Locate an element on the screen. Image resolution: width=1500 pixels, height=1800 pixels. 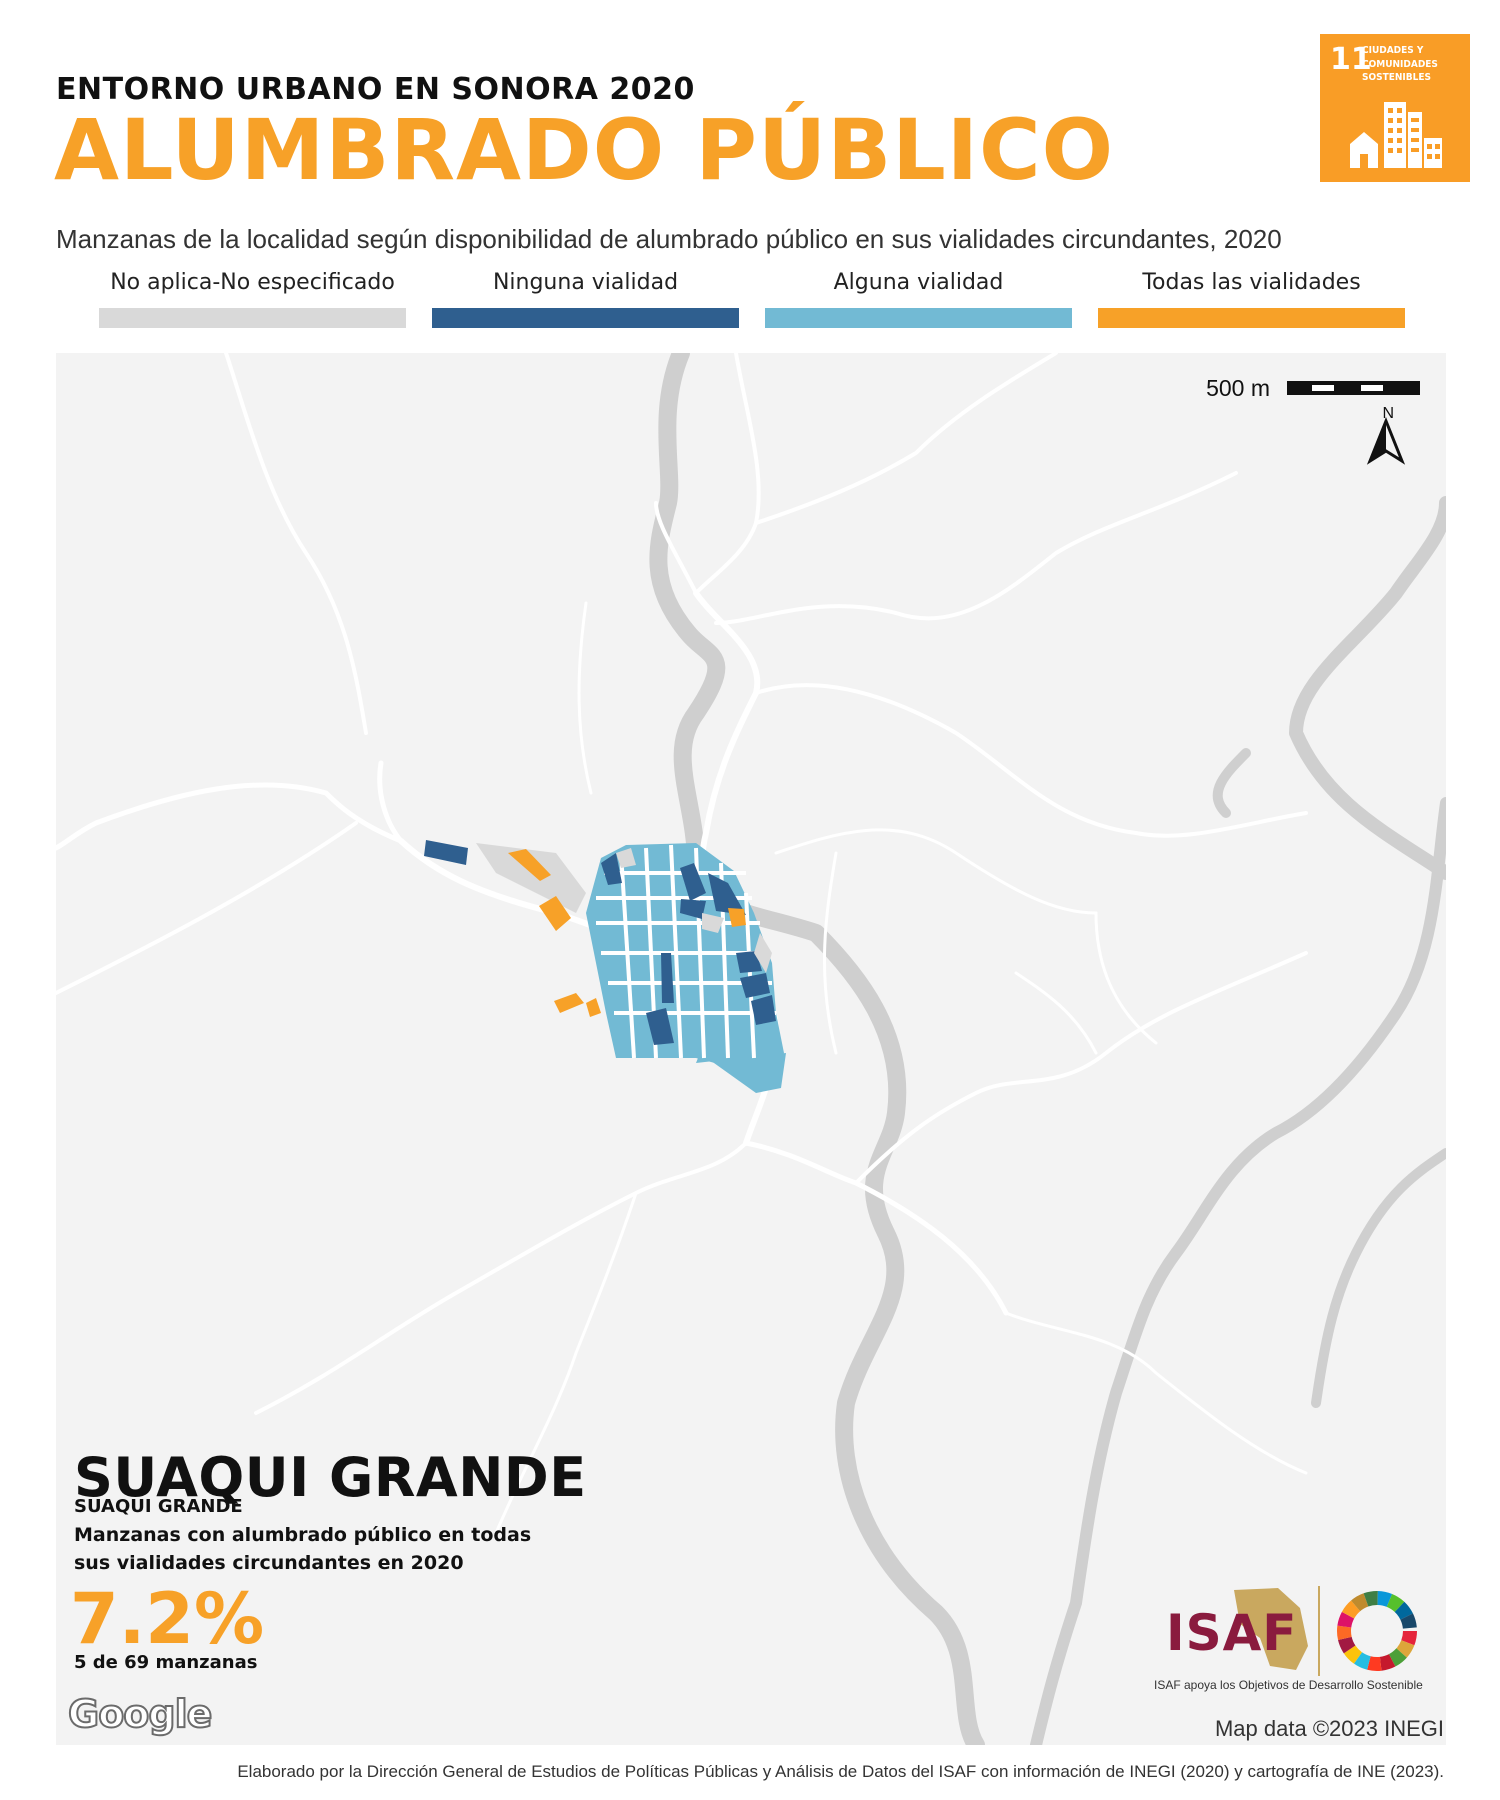
google-logo: Google is located at coordinates (140, 1714).